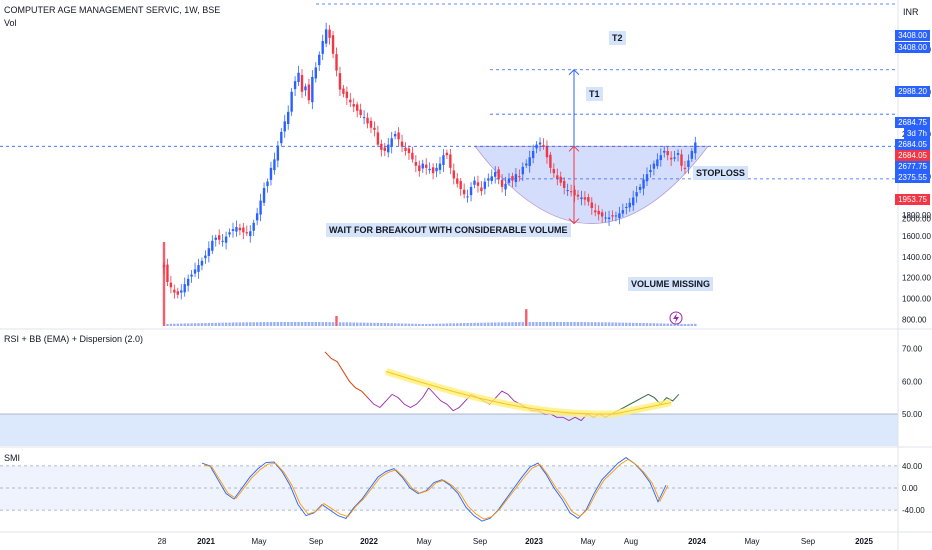 The height and width of the screenshot is (550, 932). Describe the element at coordinates (916, 299) in the screenshot. I see `y-tick-label: 1000.00` at that location.